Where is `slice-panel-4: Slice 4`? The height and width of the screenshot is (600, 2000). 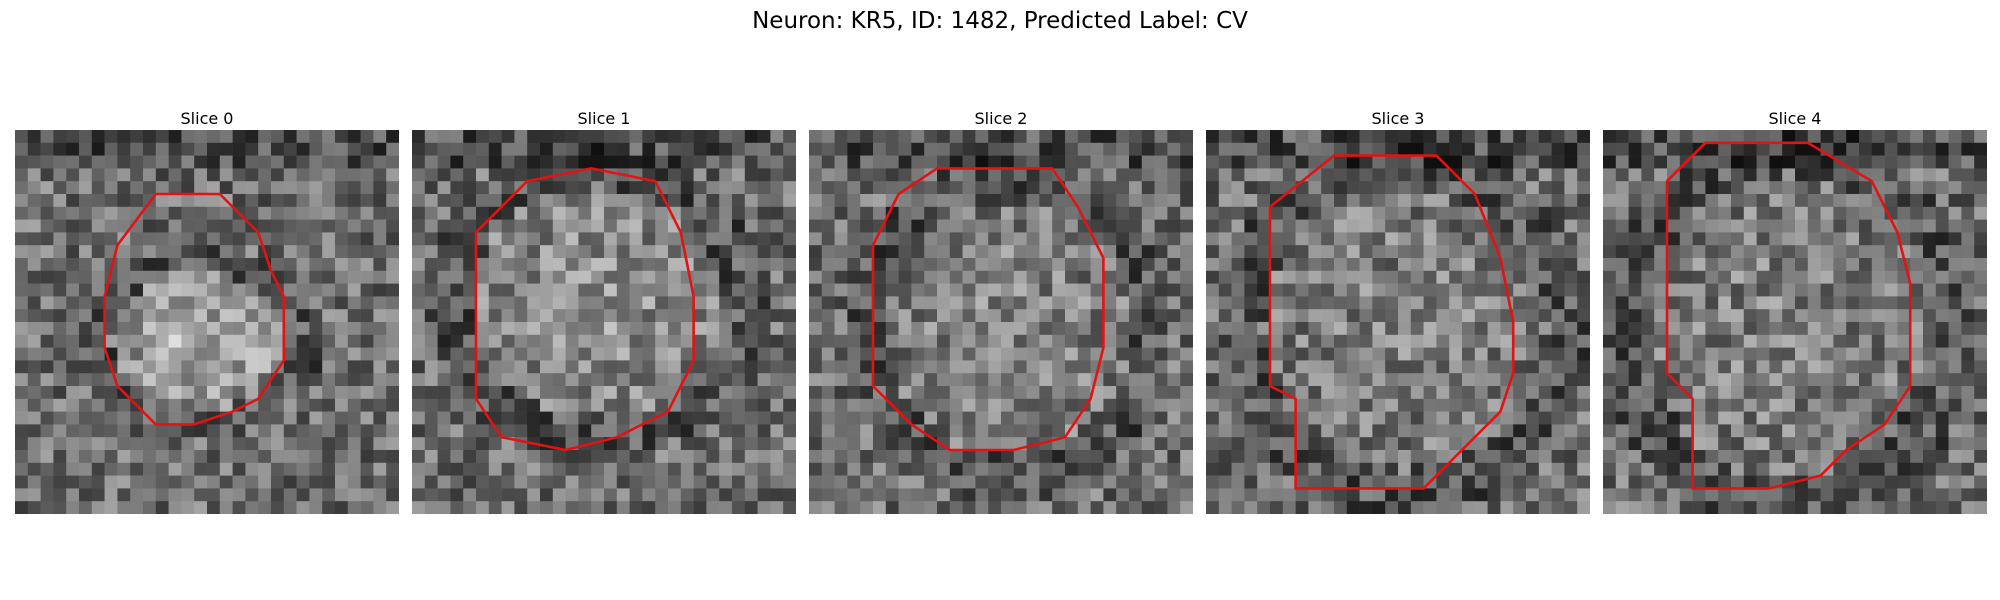
slice-panel-4: Slice 4 is located at coordinates (1795, 311).